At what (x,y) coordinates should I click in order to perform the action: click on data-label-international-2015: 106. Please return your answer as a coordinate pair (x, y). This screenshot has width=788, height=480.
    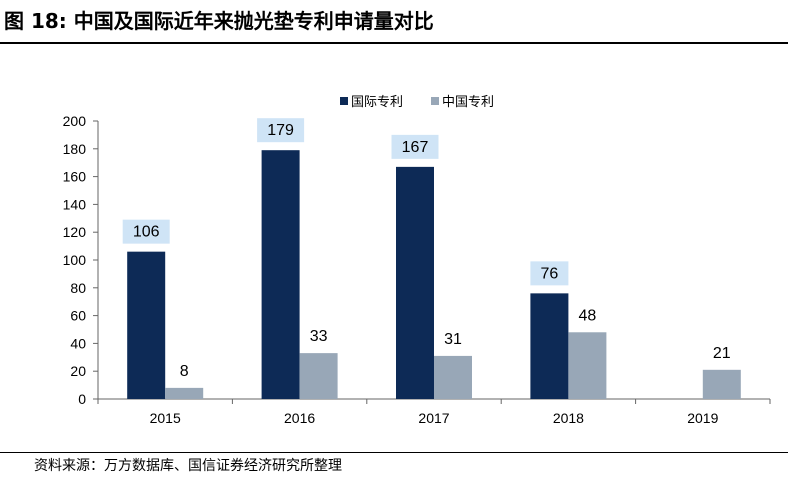
    Looking at the image, I should click on (146, 232).